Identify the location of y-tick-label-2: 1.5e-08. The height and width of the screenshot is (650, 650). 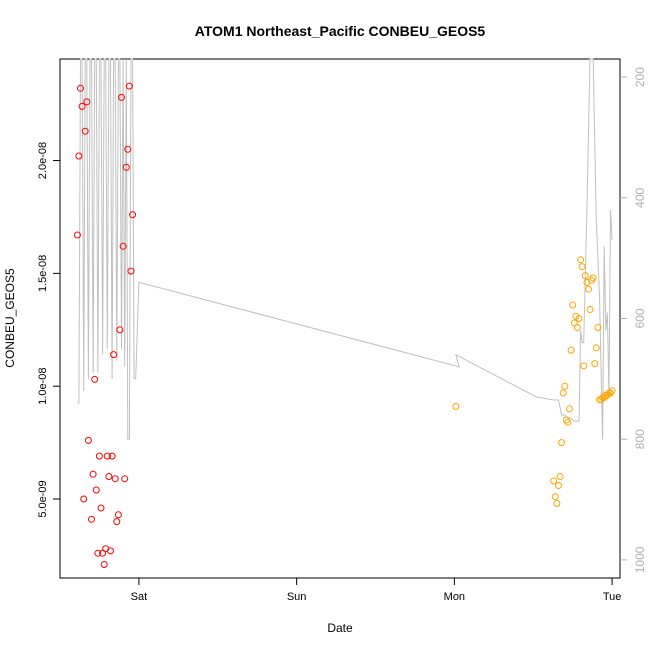
(43, 273).